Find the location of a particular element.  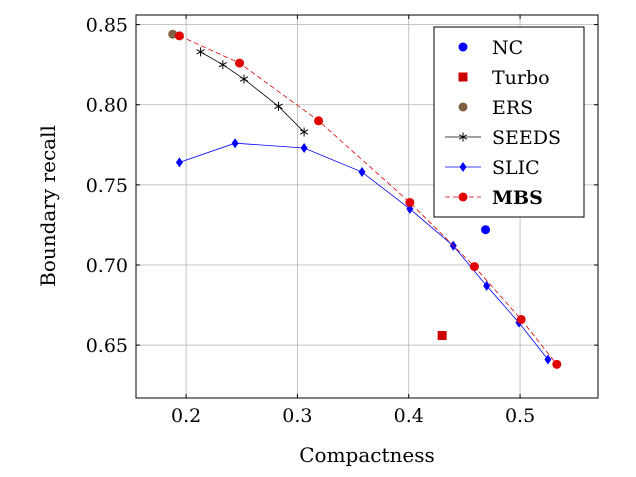

data-point-turbo is located at coordinates (442, 336).